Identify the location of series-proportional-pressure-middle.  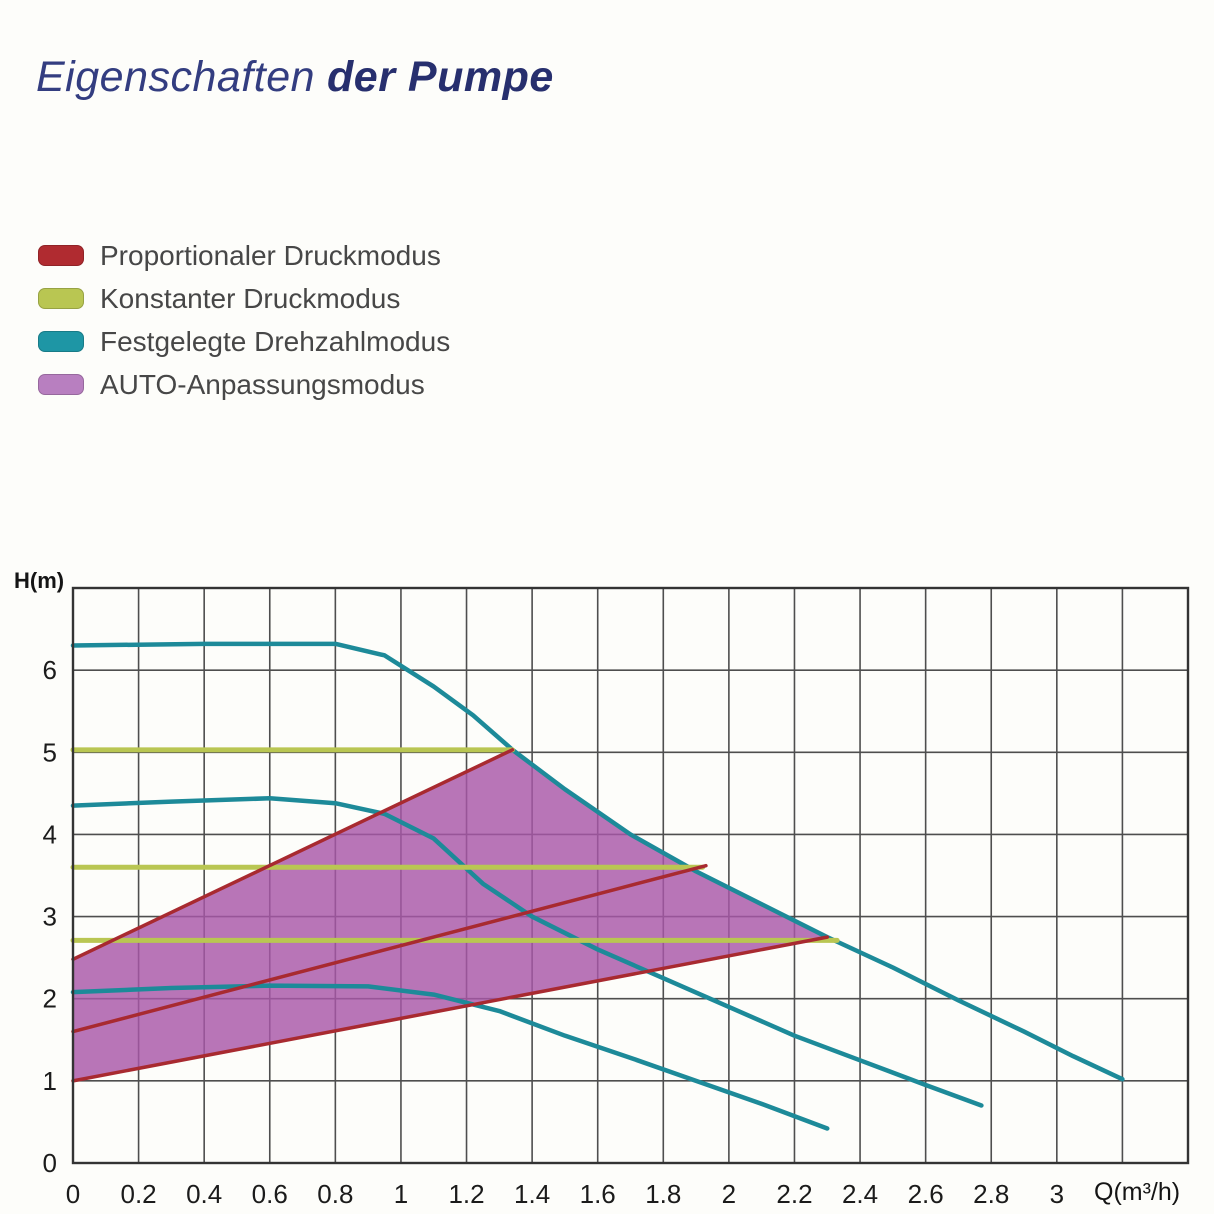
(389, 948).